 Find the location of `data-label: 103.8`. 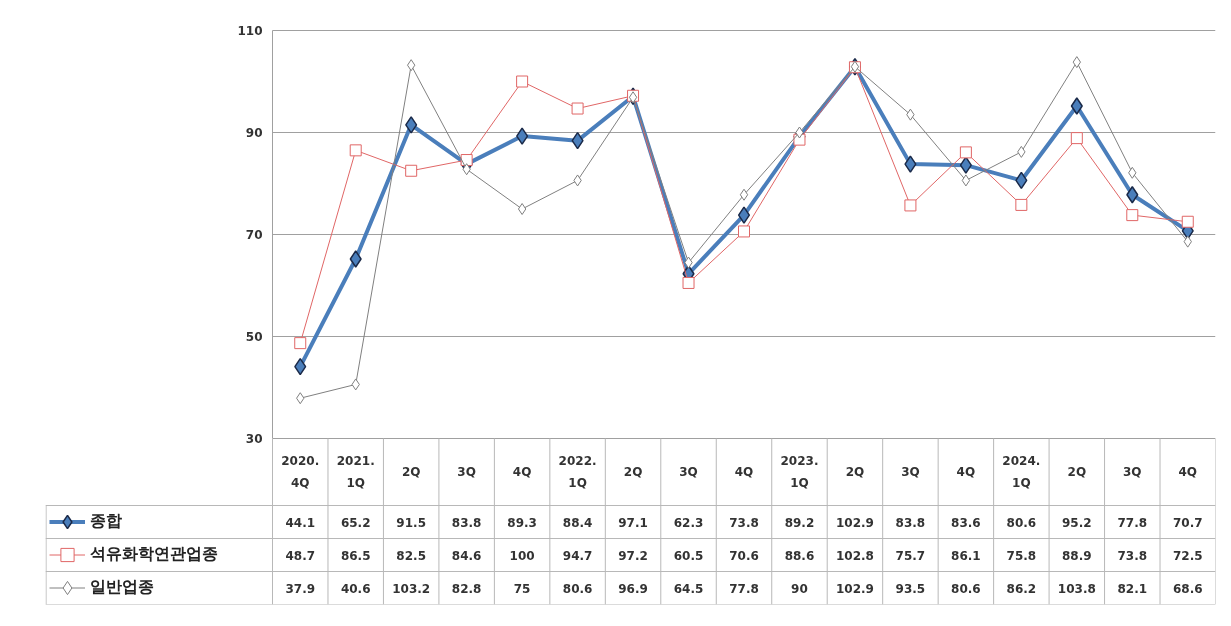

data-label: 103.8 is located at coordinates (1076, 588).